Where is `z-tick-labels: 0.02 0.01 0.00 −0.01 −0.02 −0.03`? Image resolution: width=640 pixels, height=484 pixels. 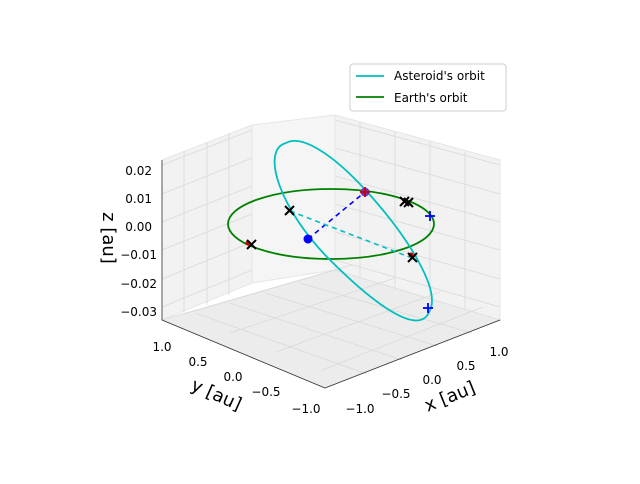
z-tick-labels: 0.02 0.01 0.00 −0.01 −0.02 −0.03 is located at coordinates (138, 241).